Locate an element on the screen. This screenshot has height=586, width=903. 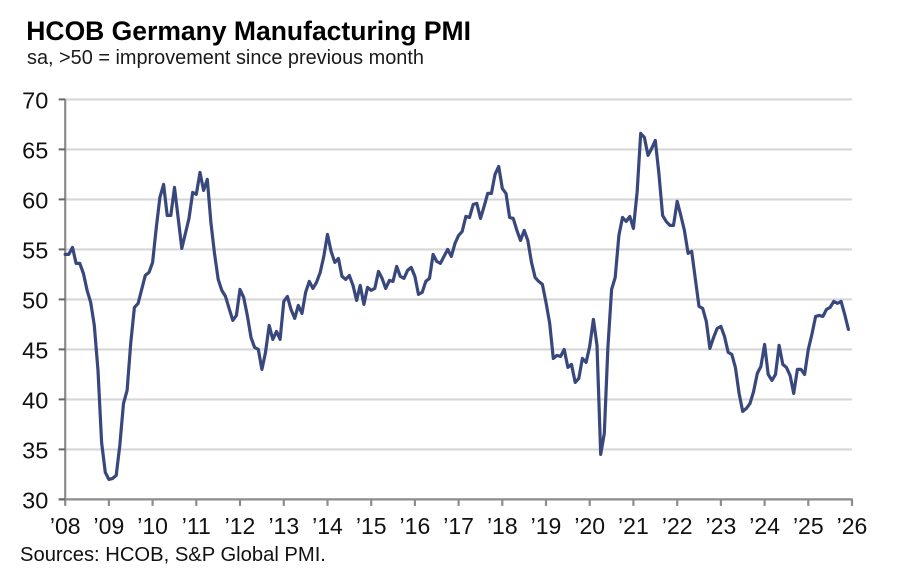
svg-text: 50 is located at coordinates (35, 300).